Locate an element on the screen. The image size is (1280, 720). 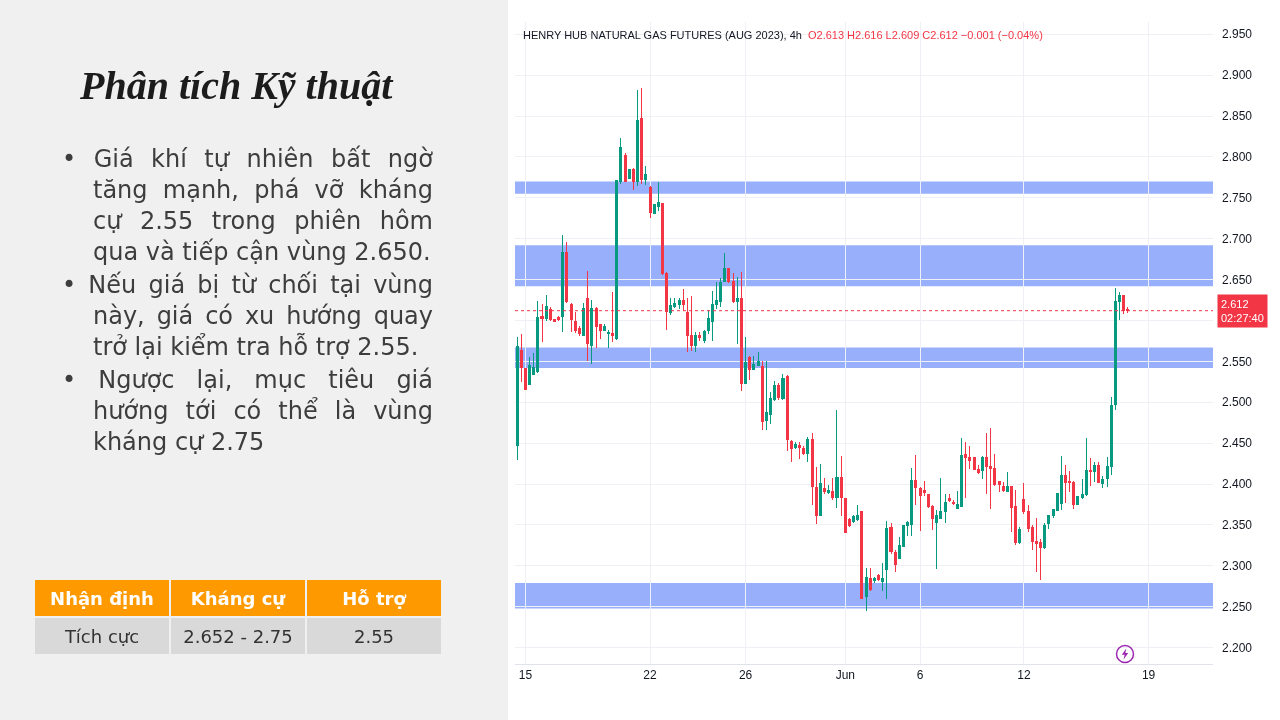
y-tick-label: 2.950 is located at coordinates (1237, 34).